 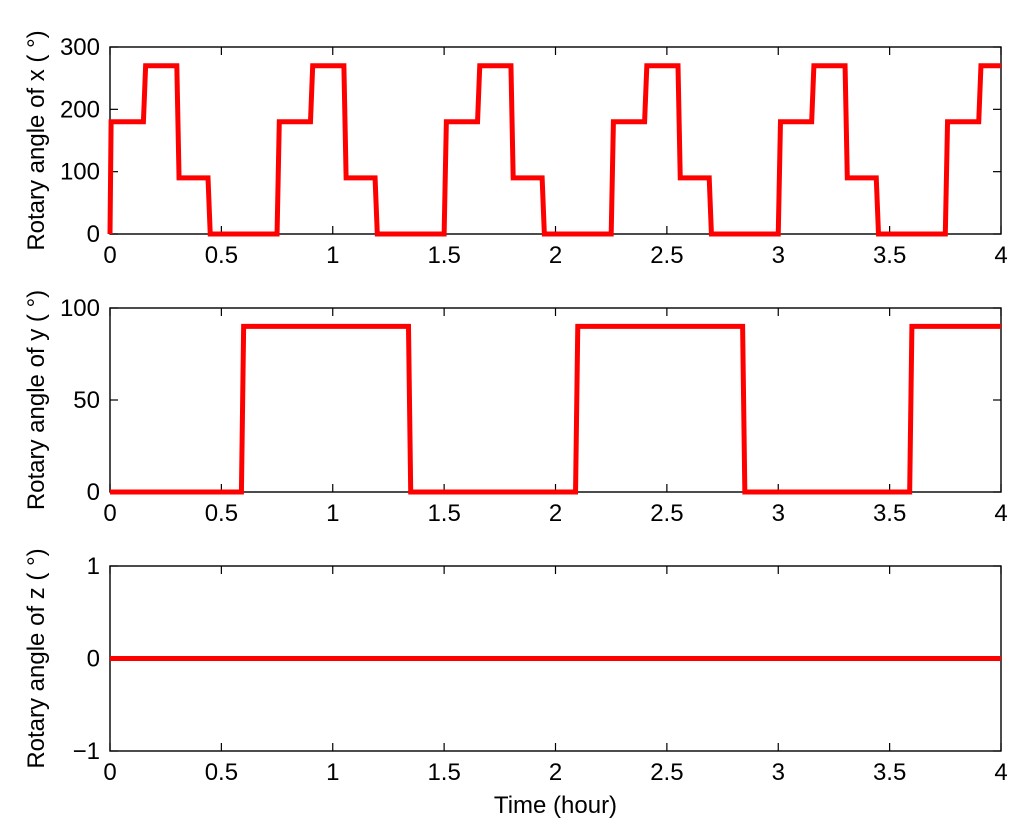 I want to click on y-tick-label: 200, so click(x=80, y=109).